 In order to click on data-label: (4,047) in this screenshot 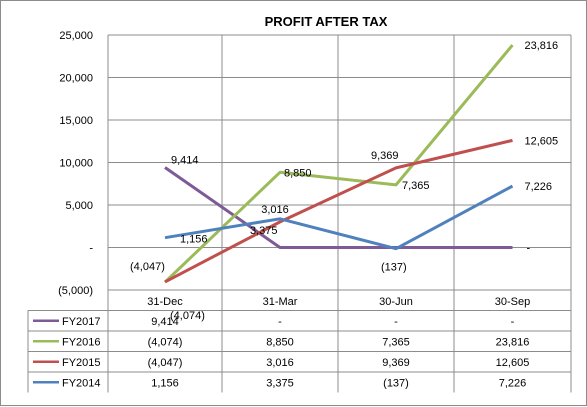, I will do `click(147, 267)`.